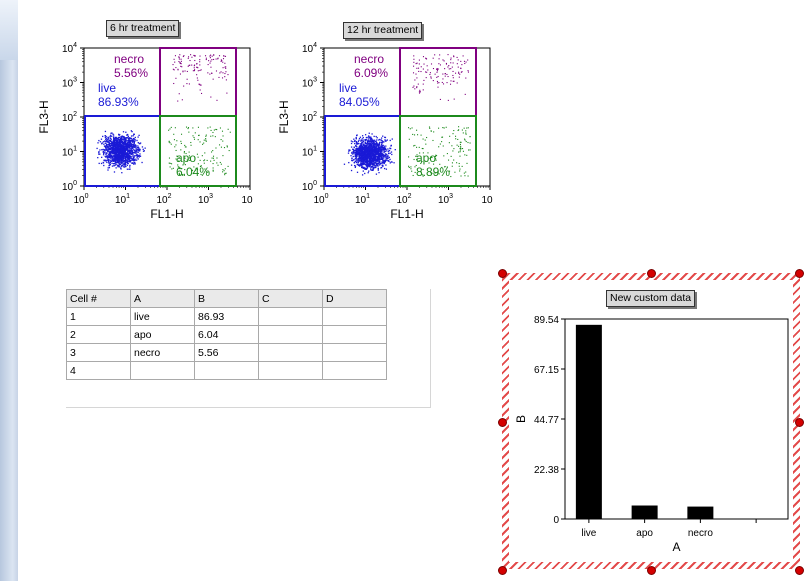  What do you see at coordinates (502, 570) in the screenshot?
I see `resize-handle-bottom-left` at bounding box center [502, 570].